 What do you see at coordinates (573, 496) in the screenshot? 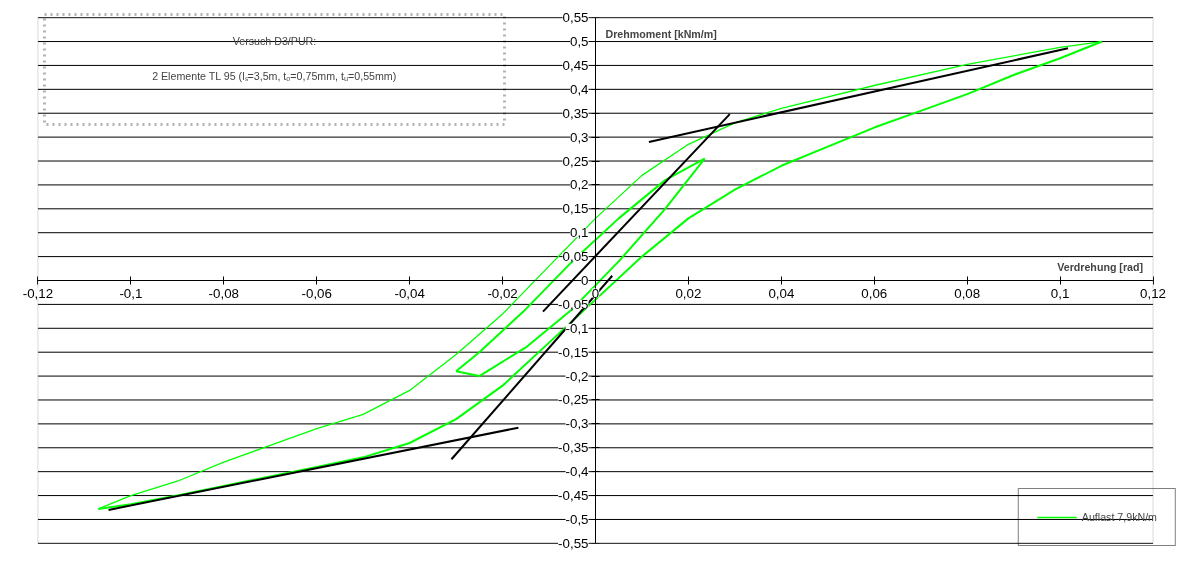
I see `y-tick-label: -0,45` at bounding box center [573, 496].